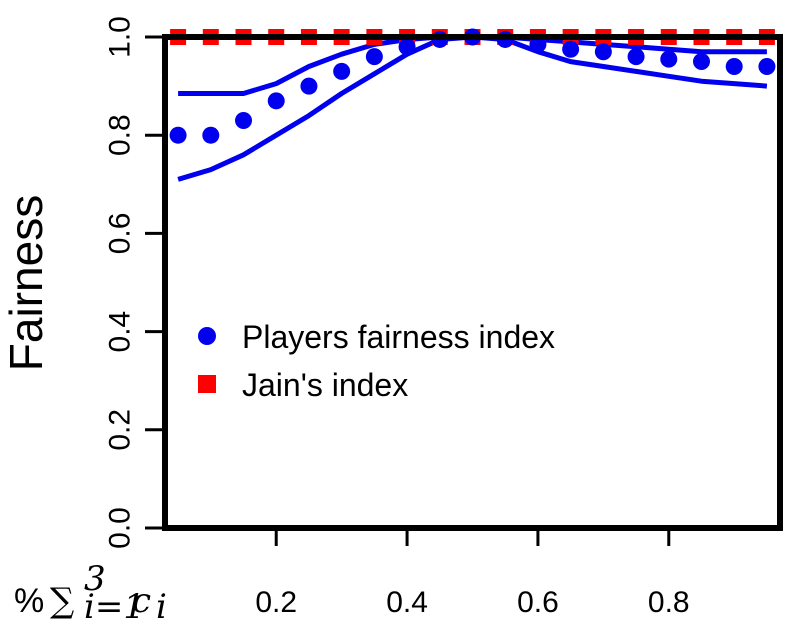 This screenshot has height=620, width=803. I want to click on x-axis-label-prefix: %, so click(29, 601).